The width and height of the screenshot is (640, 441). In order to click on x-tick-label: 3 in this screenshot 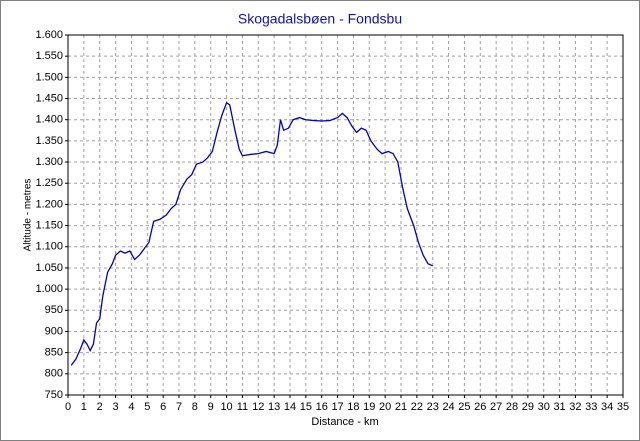, I will do `click(116, 407)`.